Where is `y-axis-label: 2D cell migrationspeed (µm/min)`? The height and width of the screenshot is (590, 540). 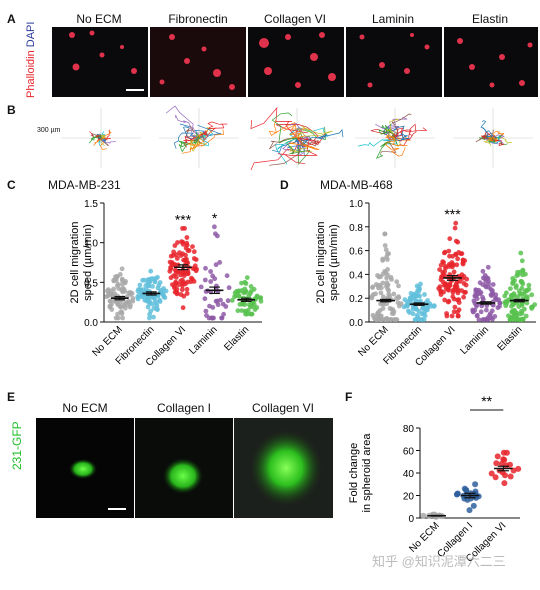
y-axis-label: 2D cell migrationspeed (µm/min) is located at coordinates (81, 263).